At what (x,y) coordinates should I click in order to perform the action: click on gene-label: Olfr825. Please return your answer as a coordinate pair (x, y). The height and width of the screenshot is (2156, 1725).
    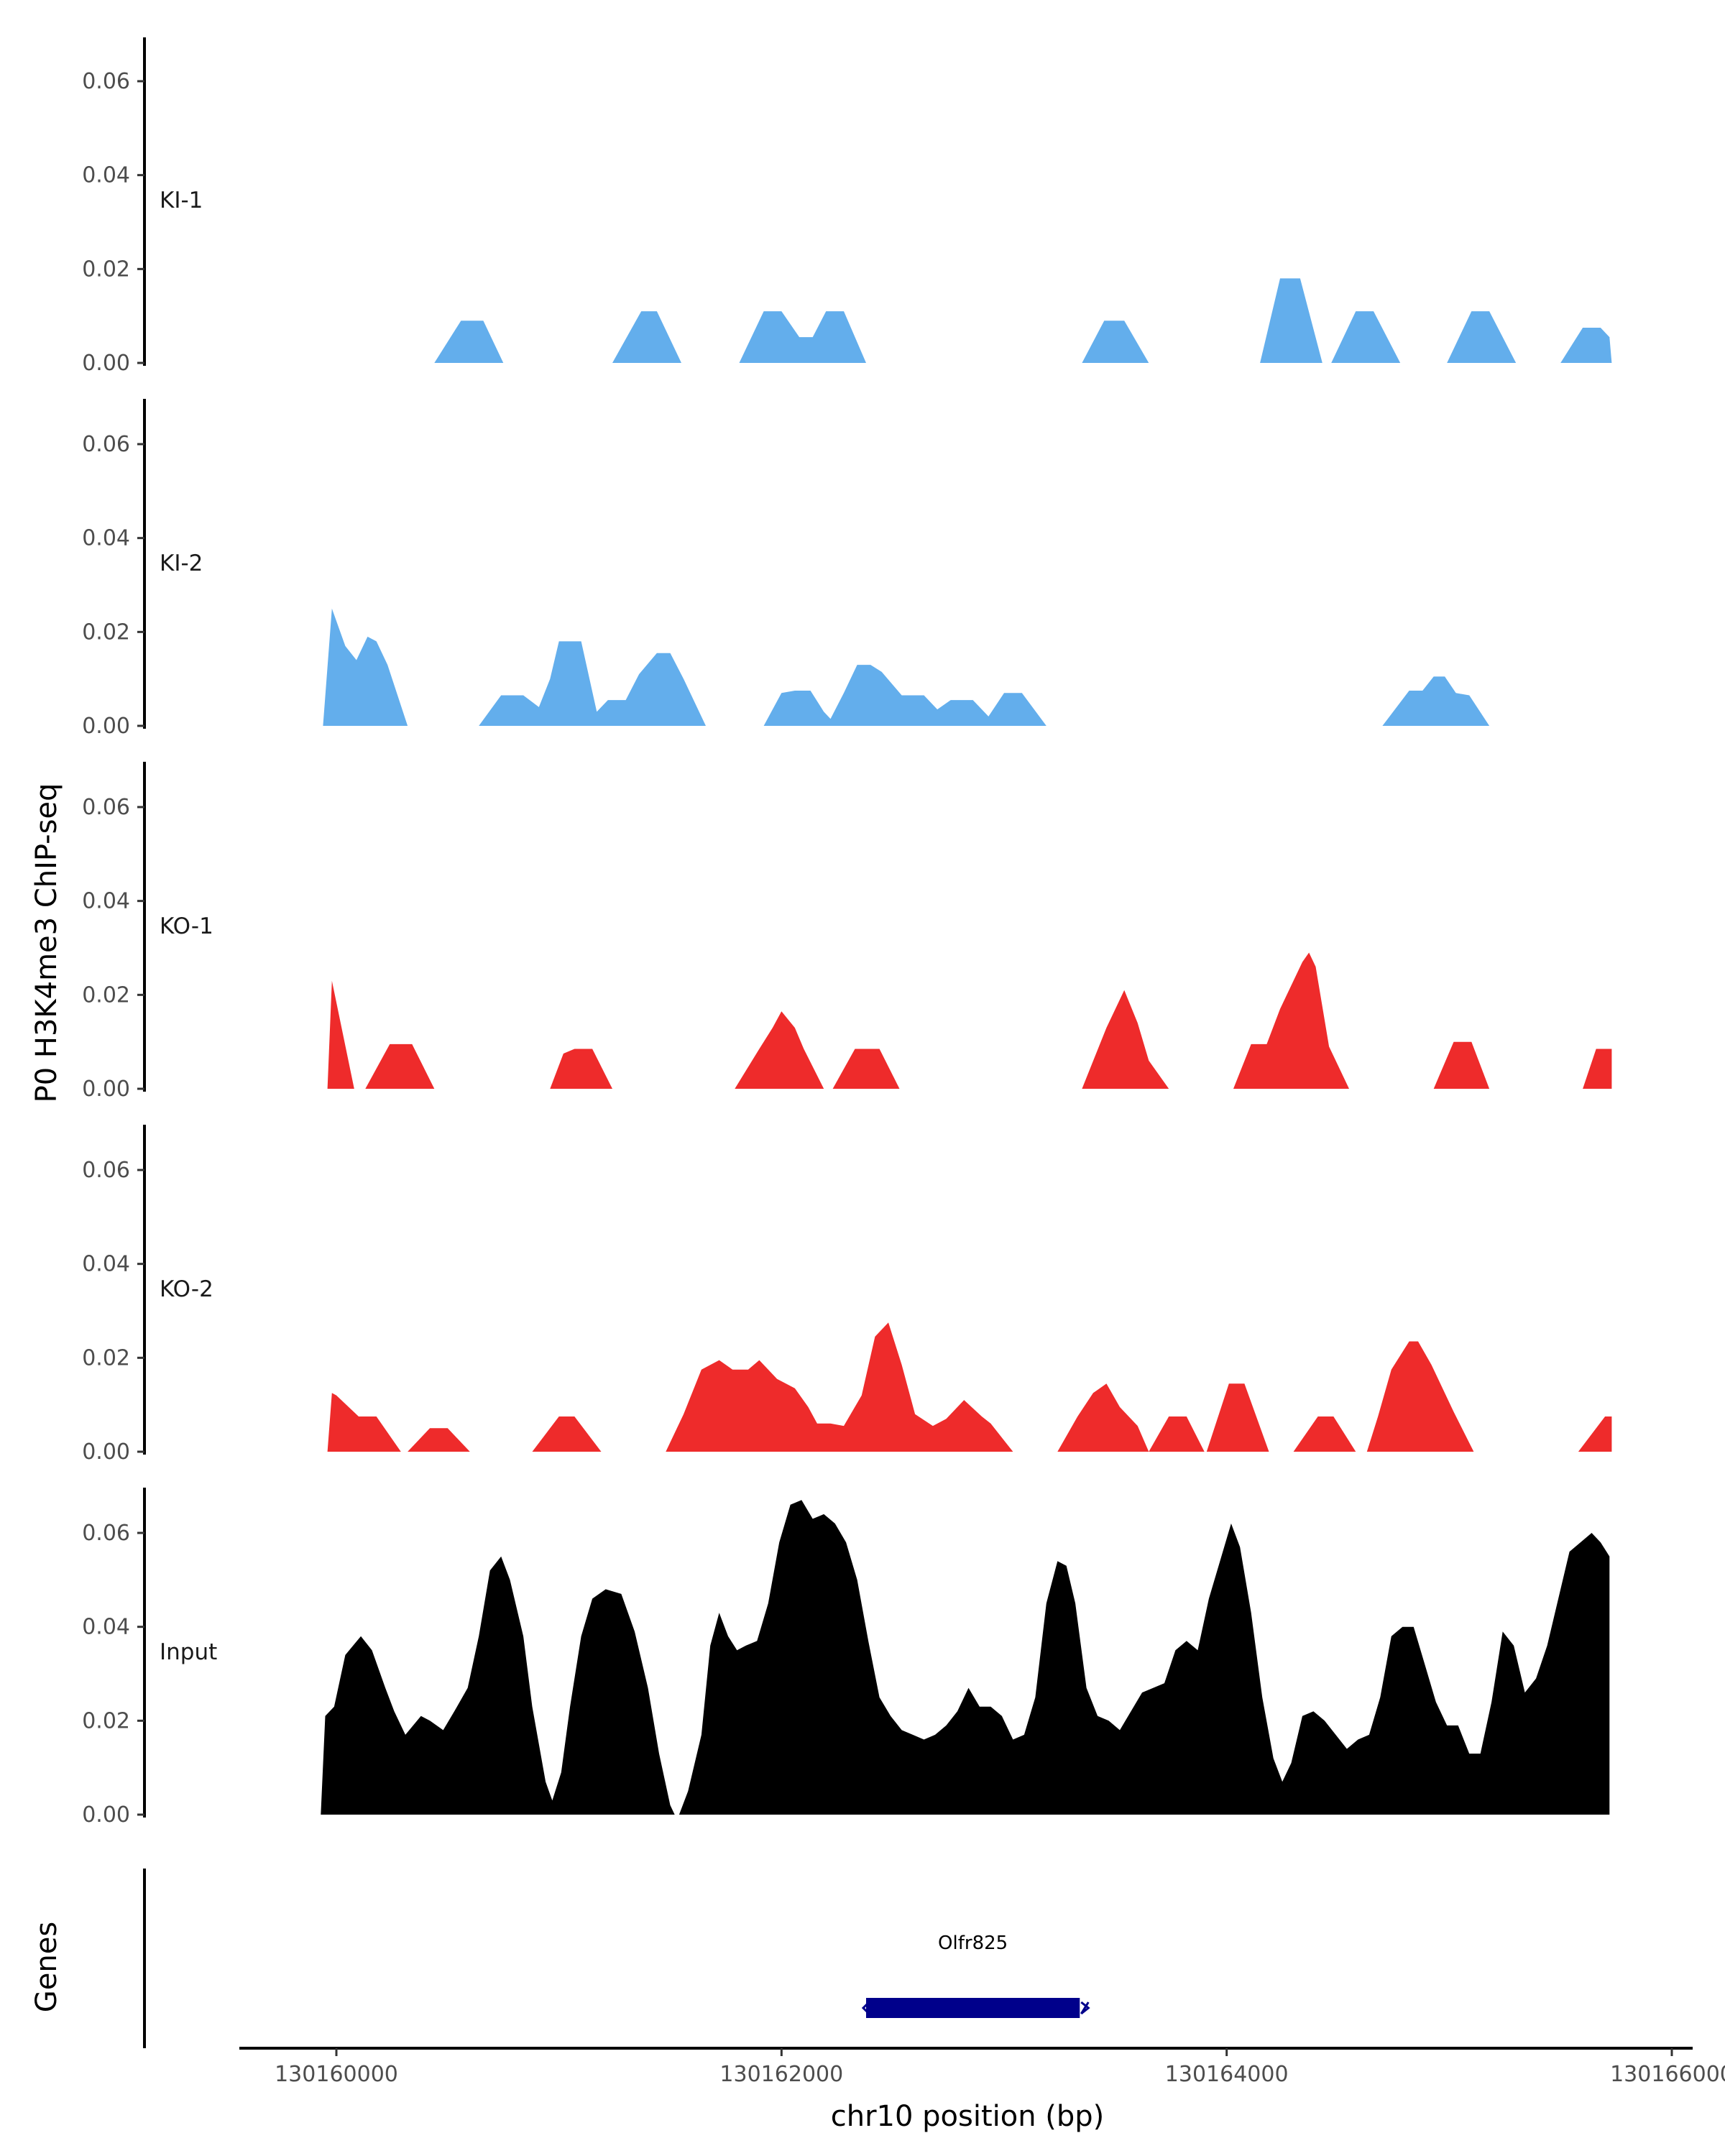
    Looking at the image, I should click on (973, 1943).